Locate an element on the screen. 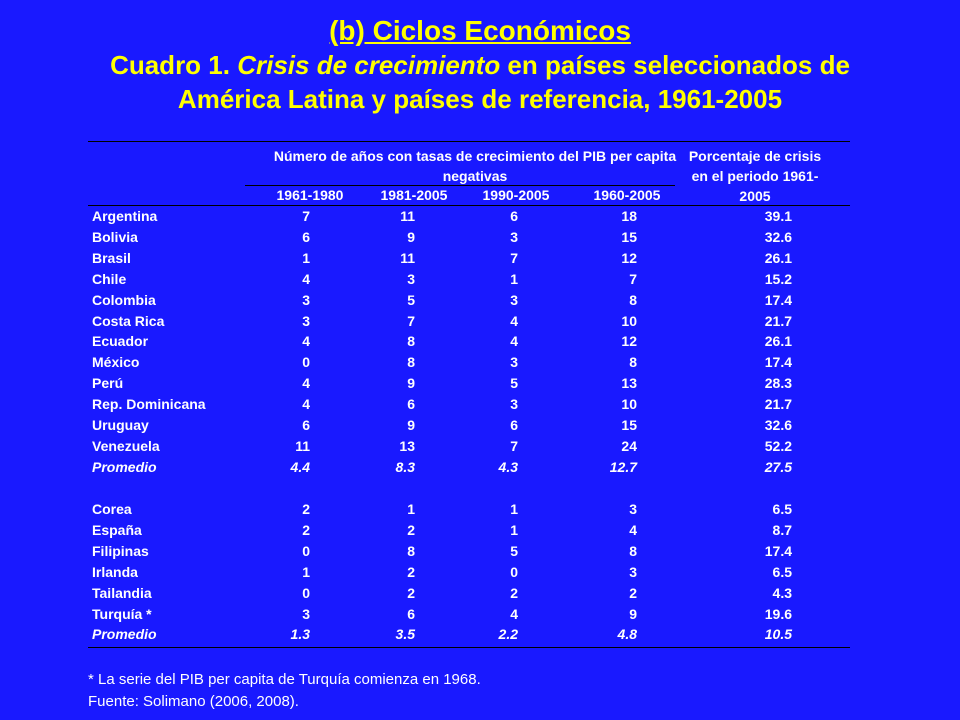  count-cell-v2: 6 is located at coordinates (411, 404).